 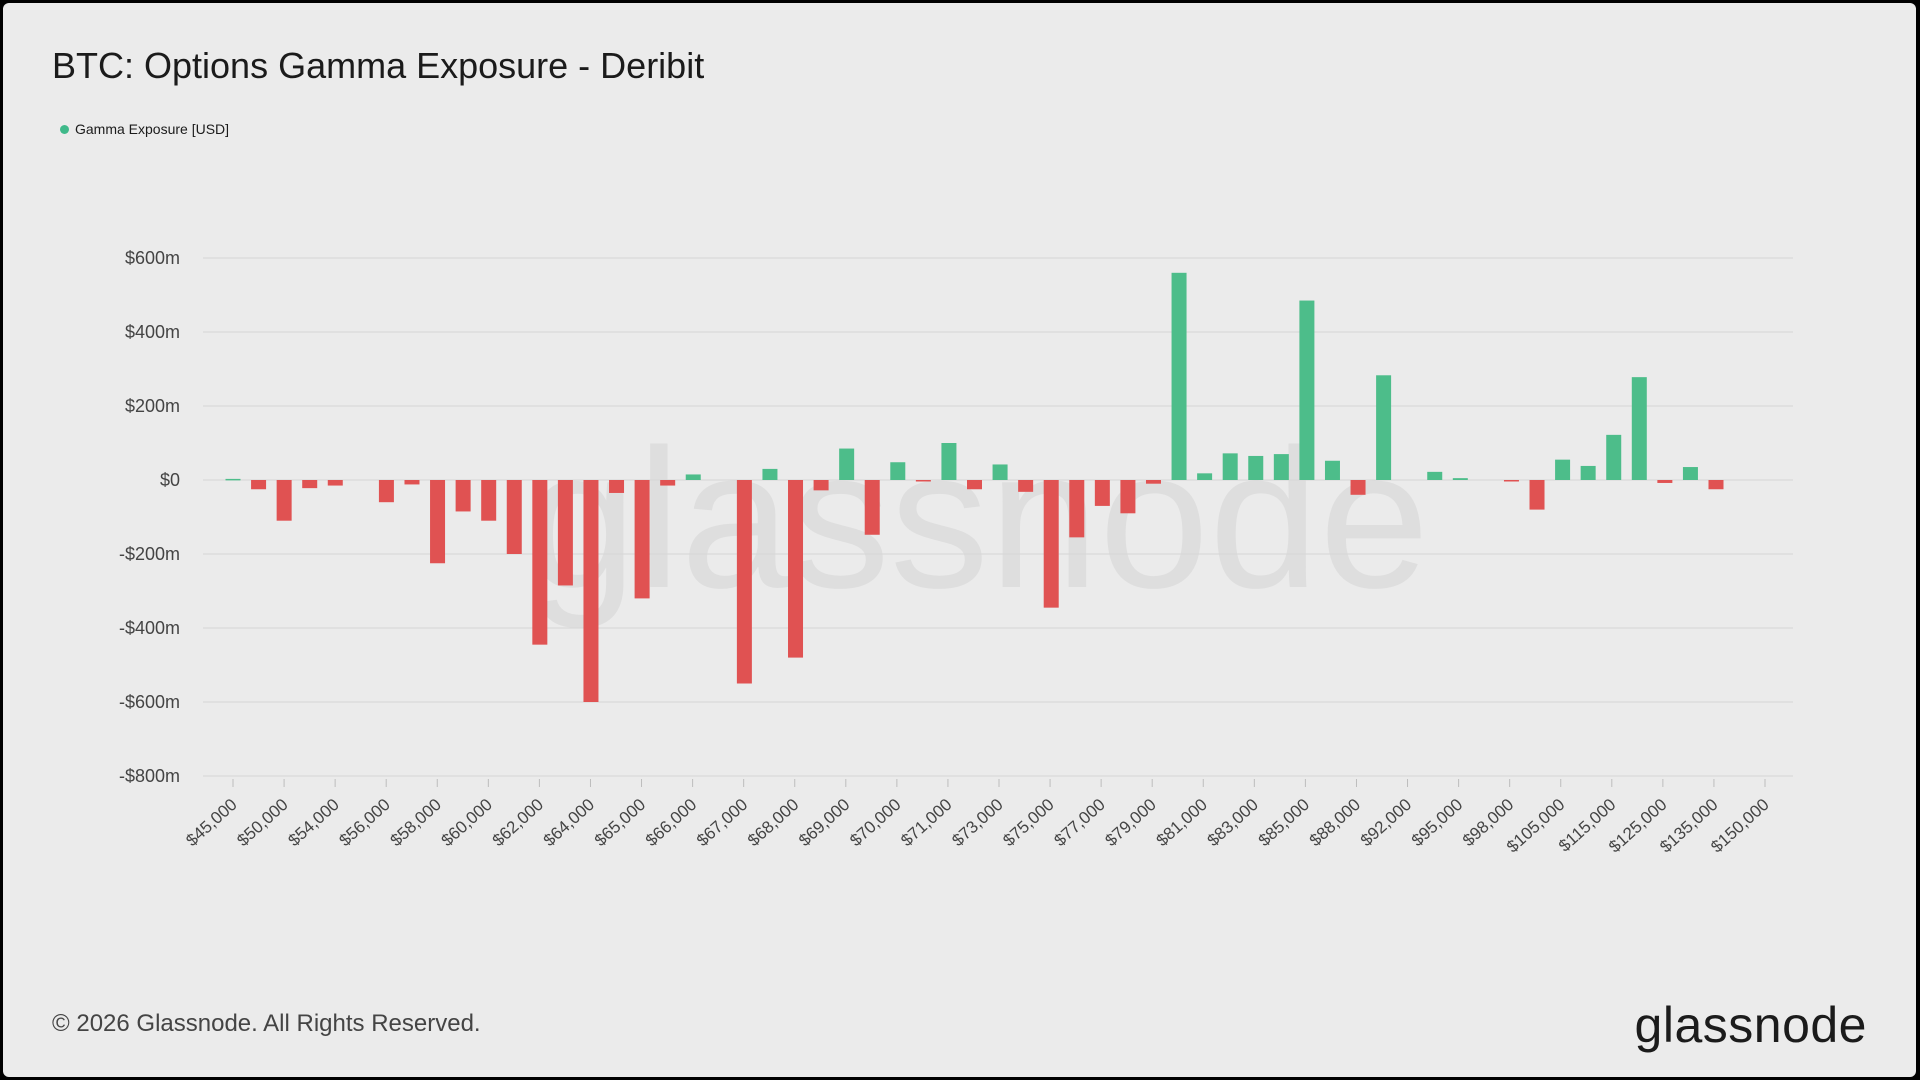 I want to click on x-tick-label: $54,000, so click(x=313, y=822).